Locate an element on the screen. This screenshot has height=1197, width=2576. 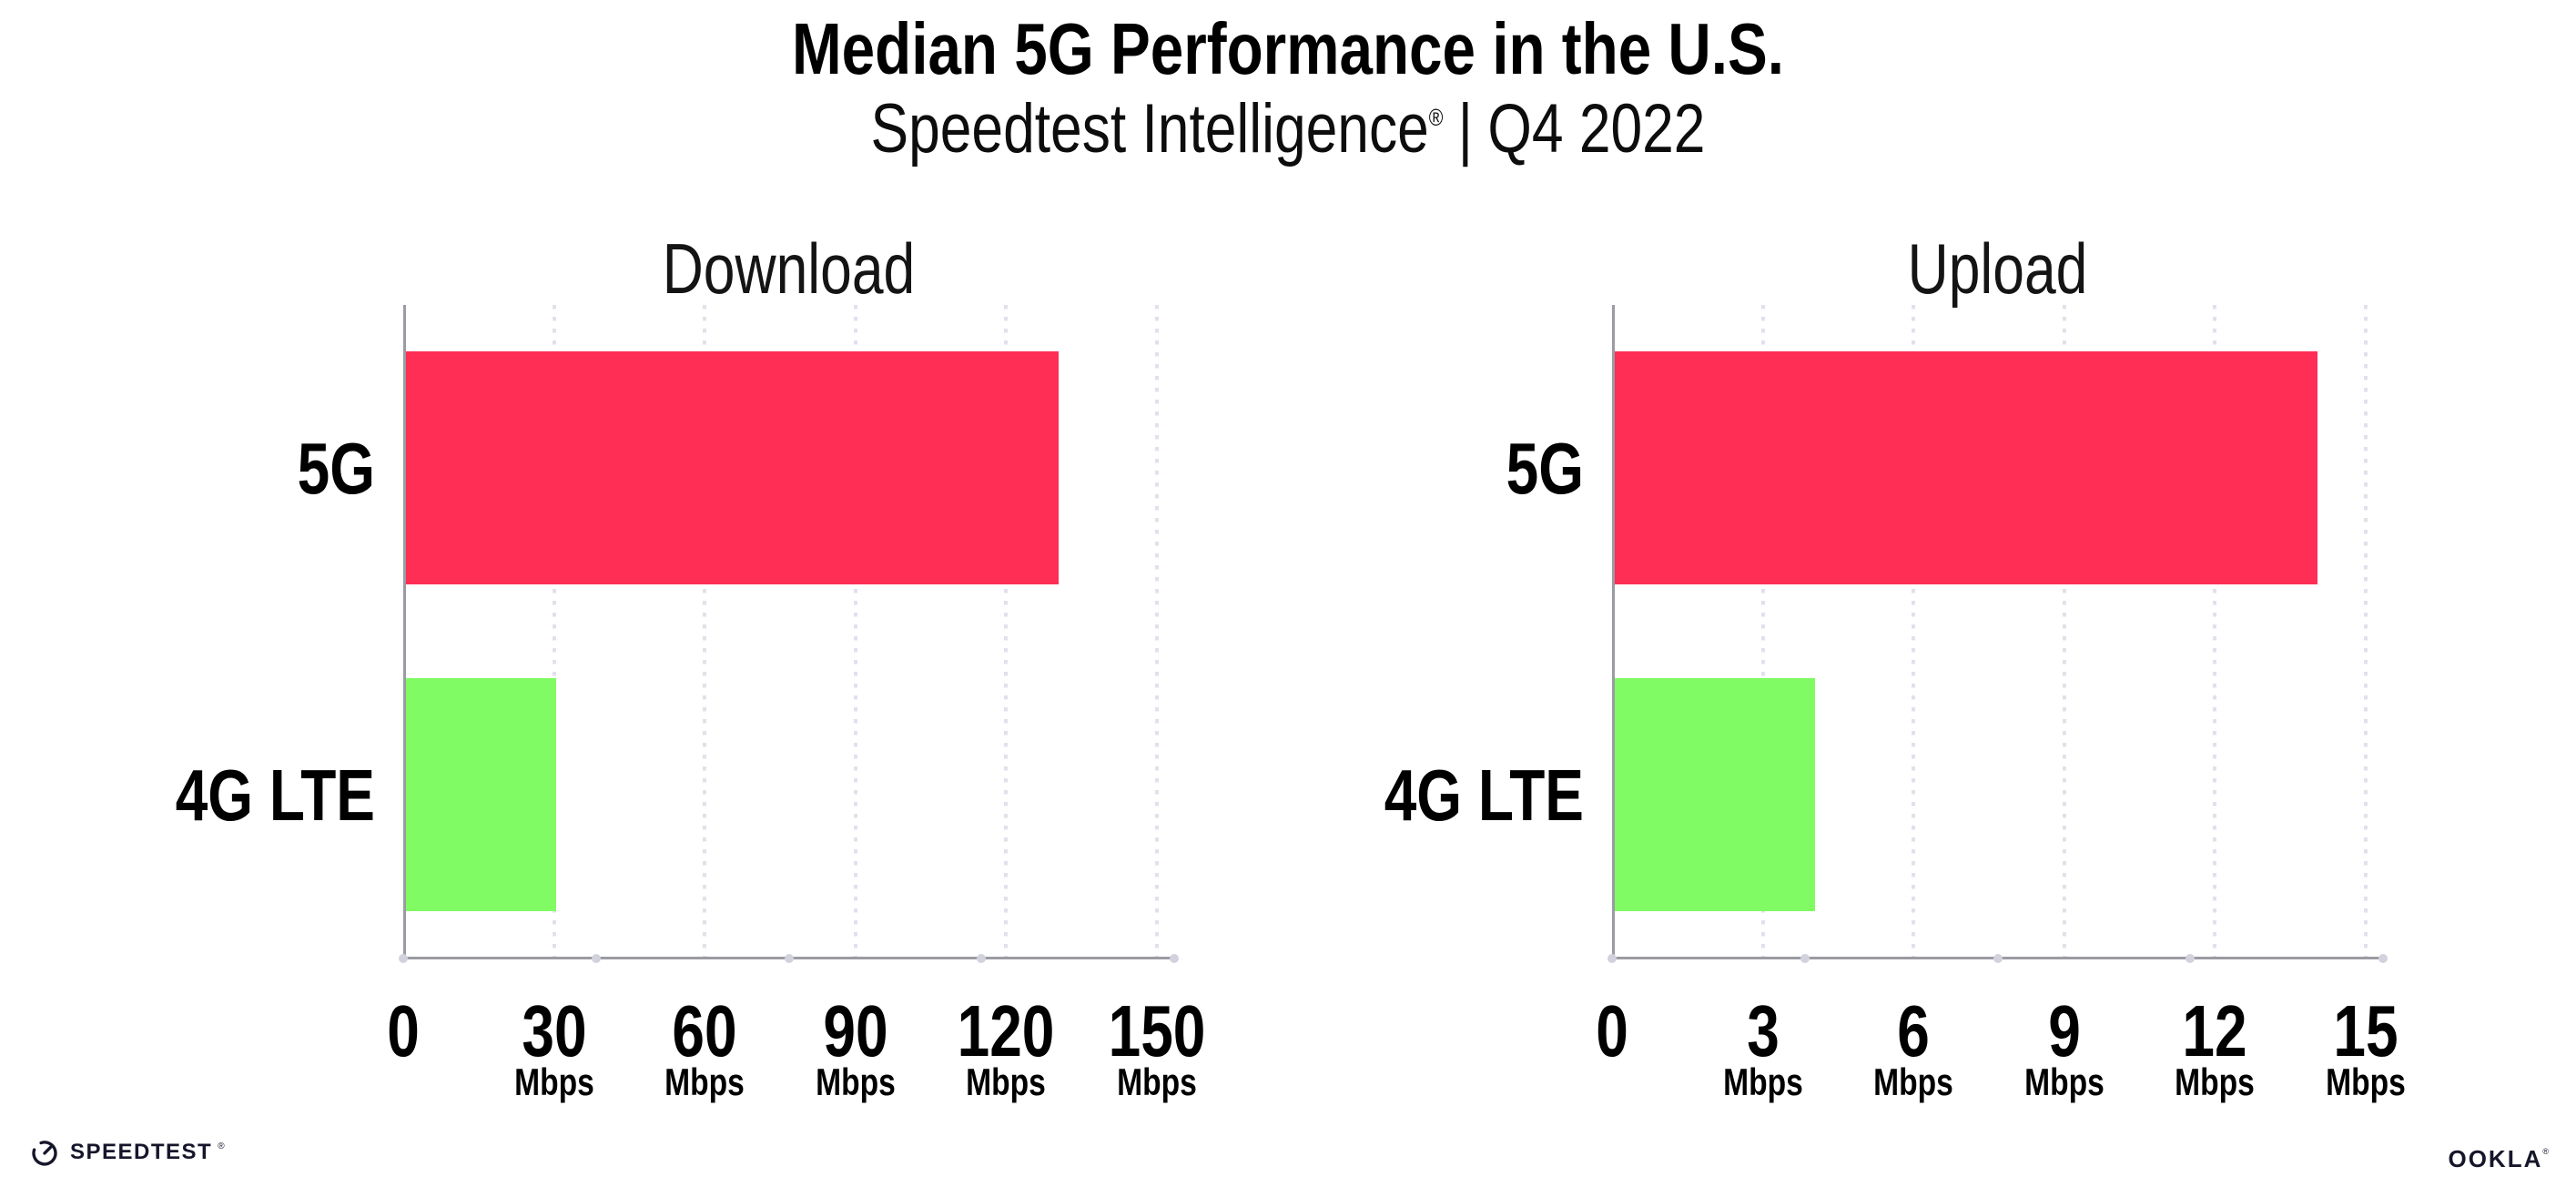
x-tick-label: 60 is located at coordinates (704, 1030).